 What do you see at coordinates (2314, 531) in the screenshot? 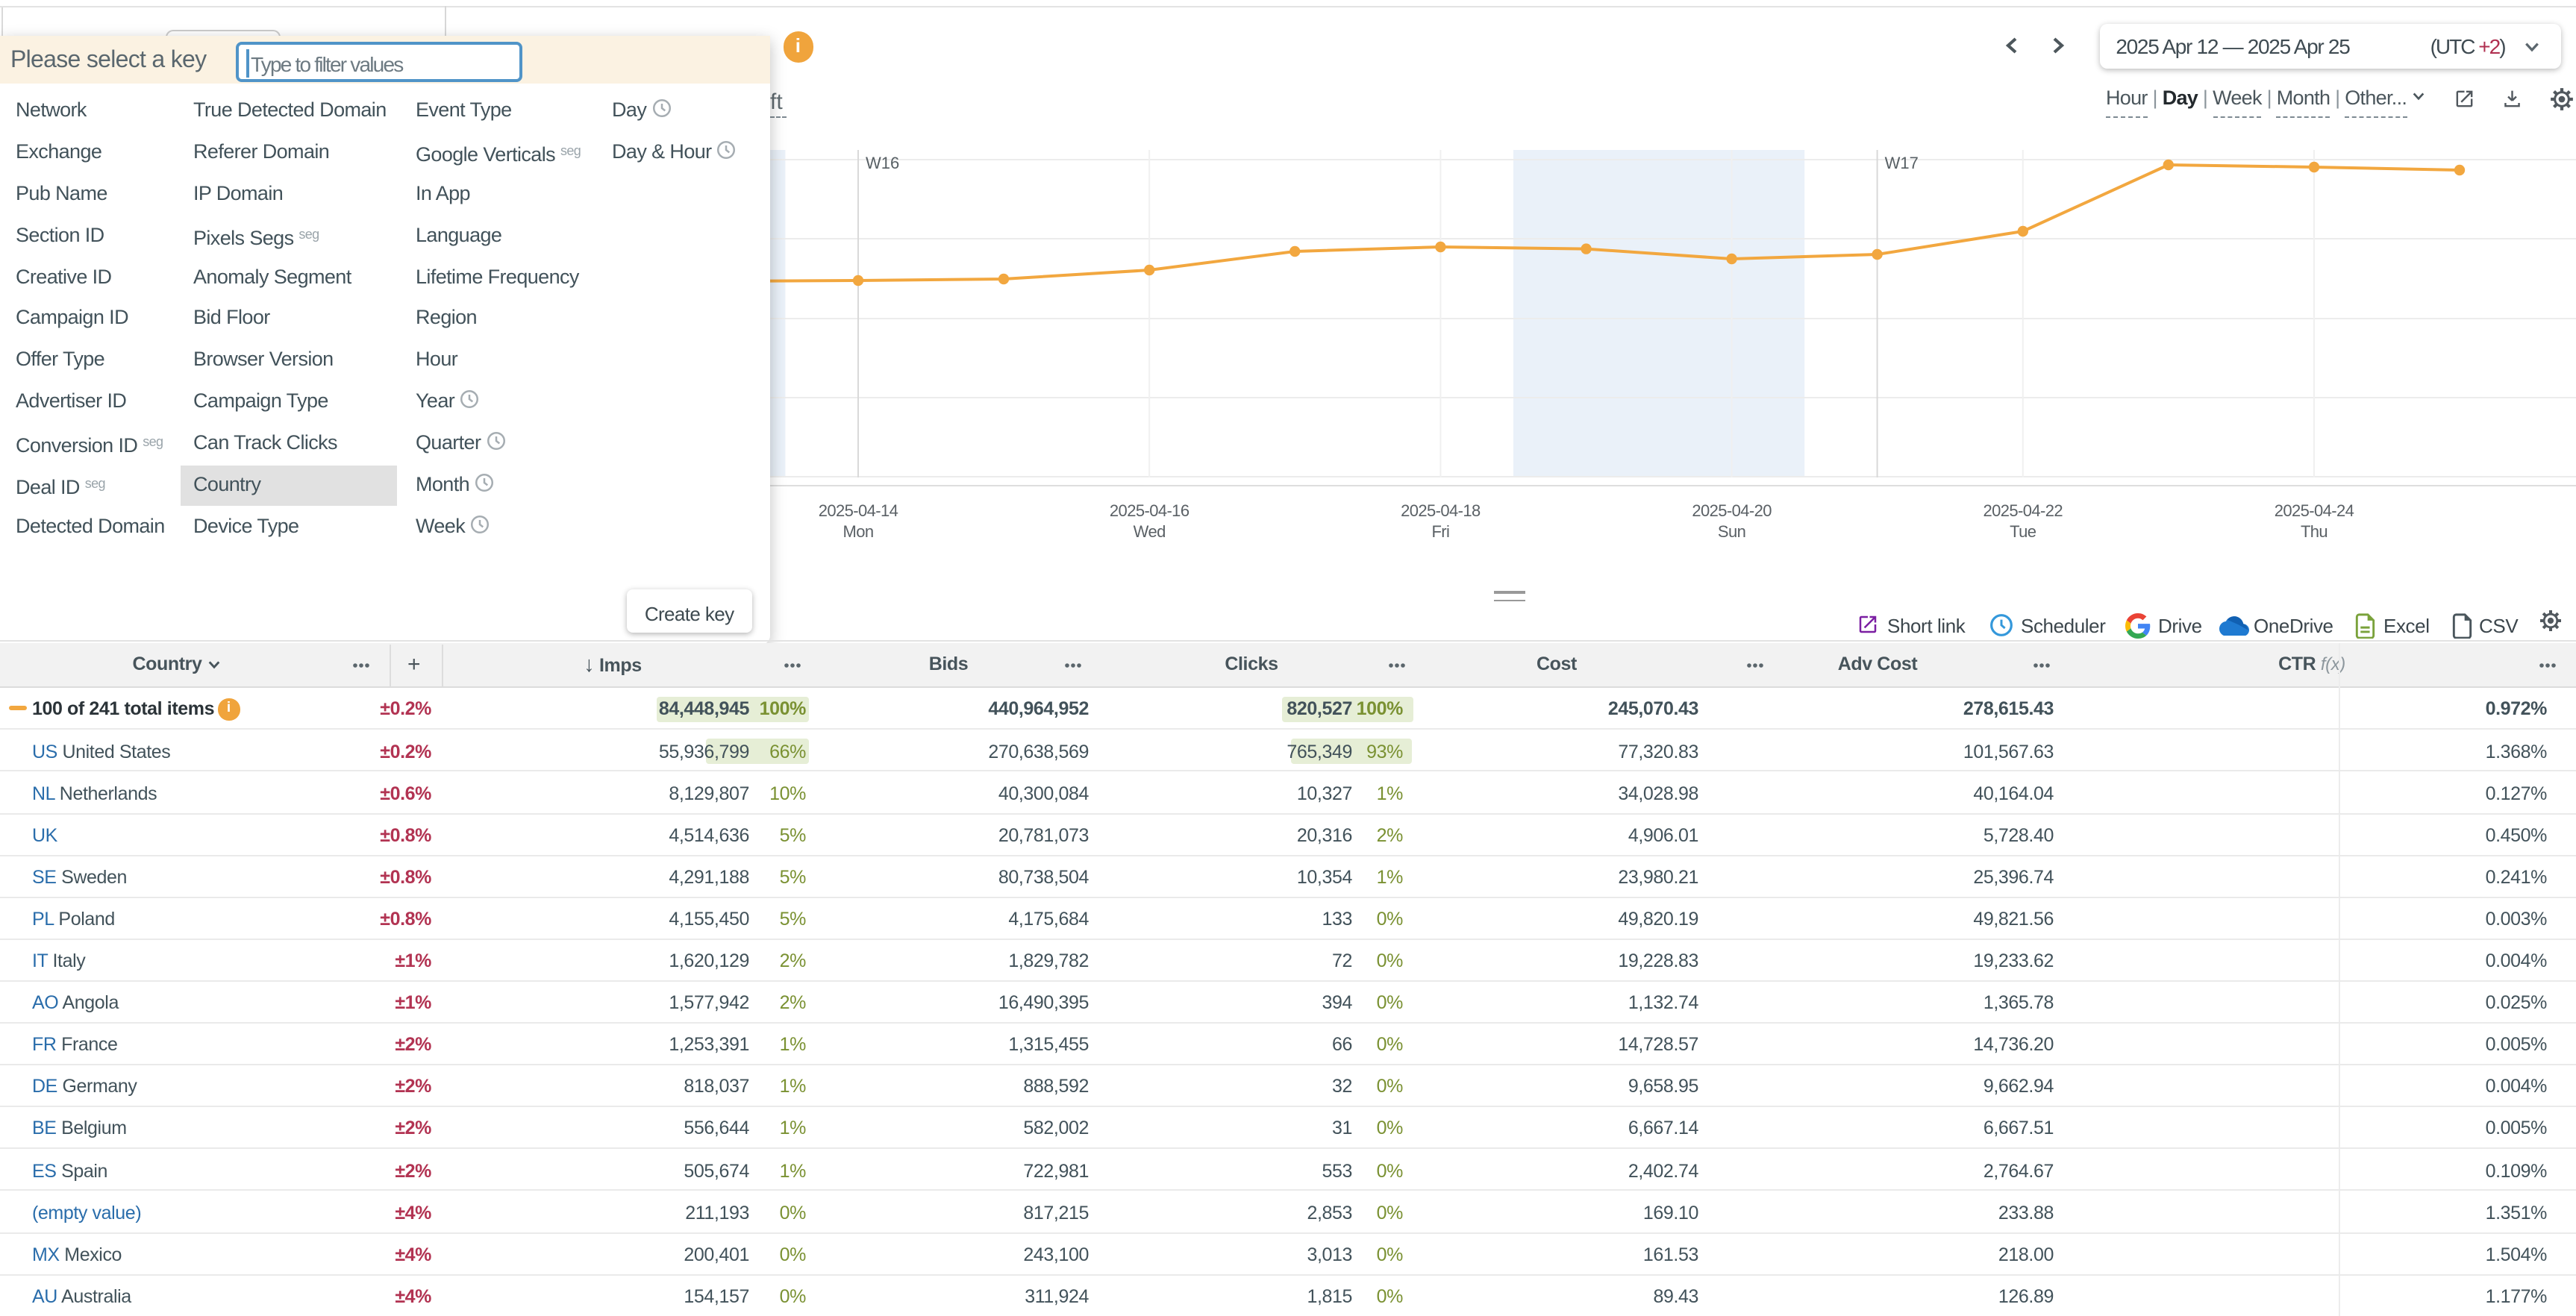
I see `svg-text: Thu` at bounding box center [2314, 531].